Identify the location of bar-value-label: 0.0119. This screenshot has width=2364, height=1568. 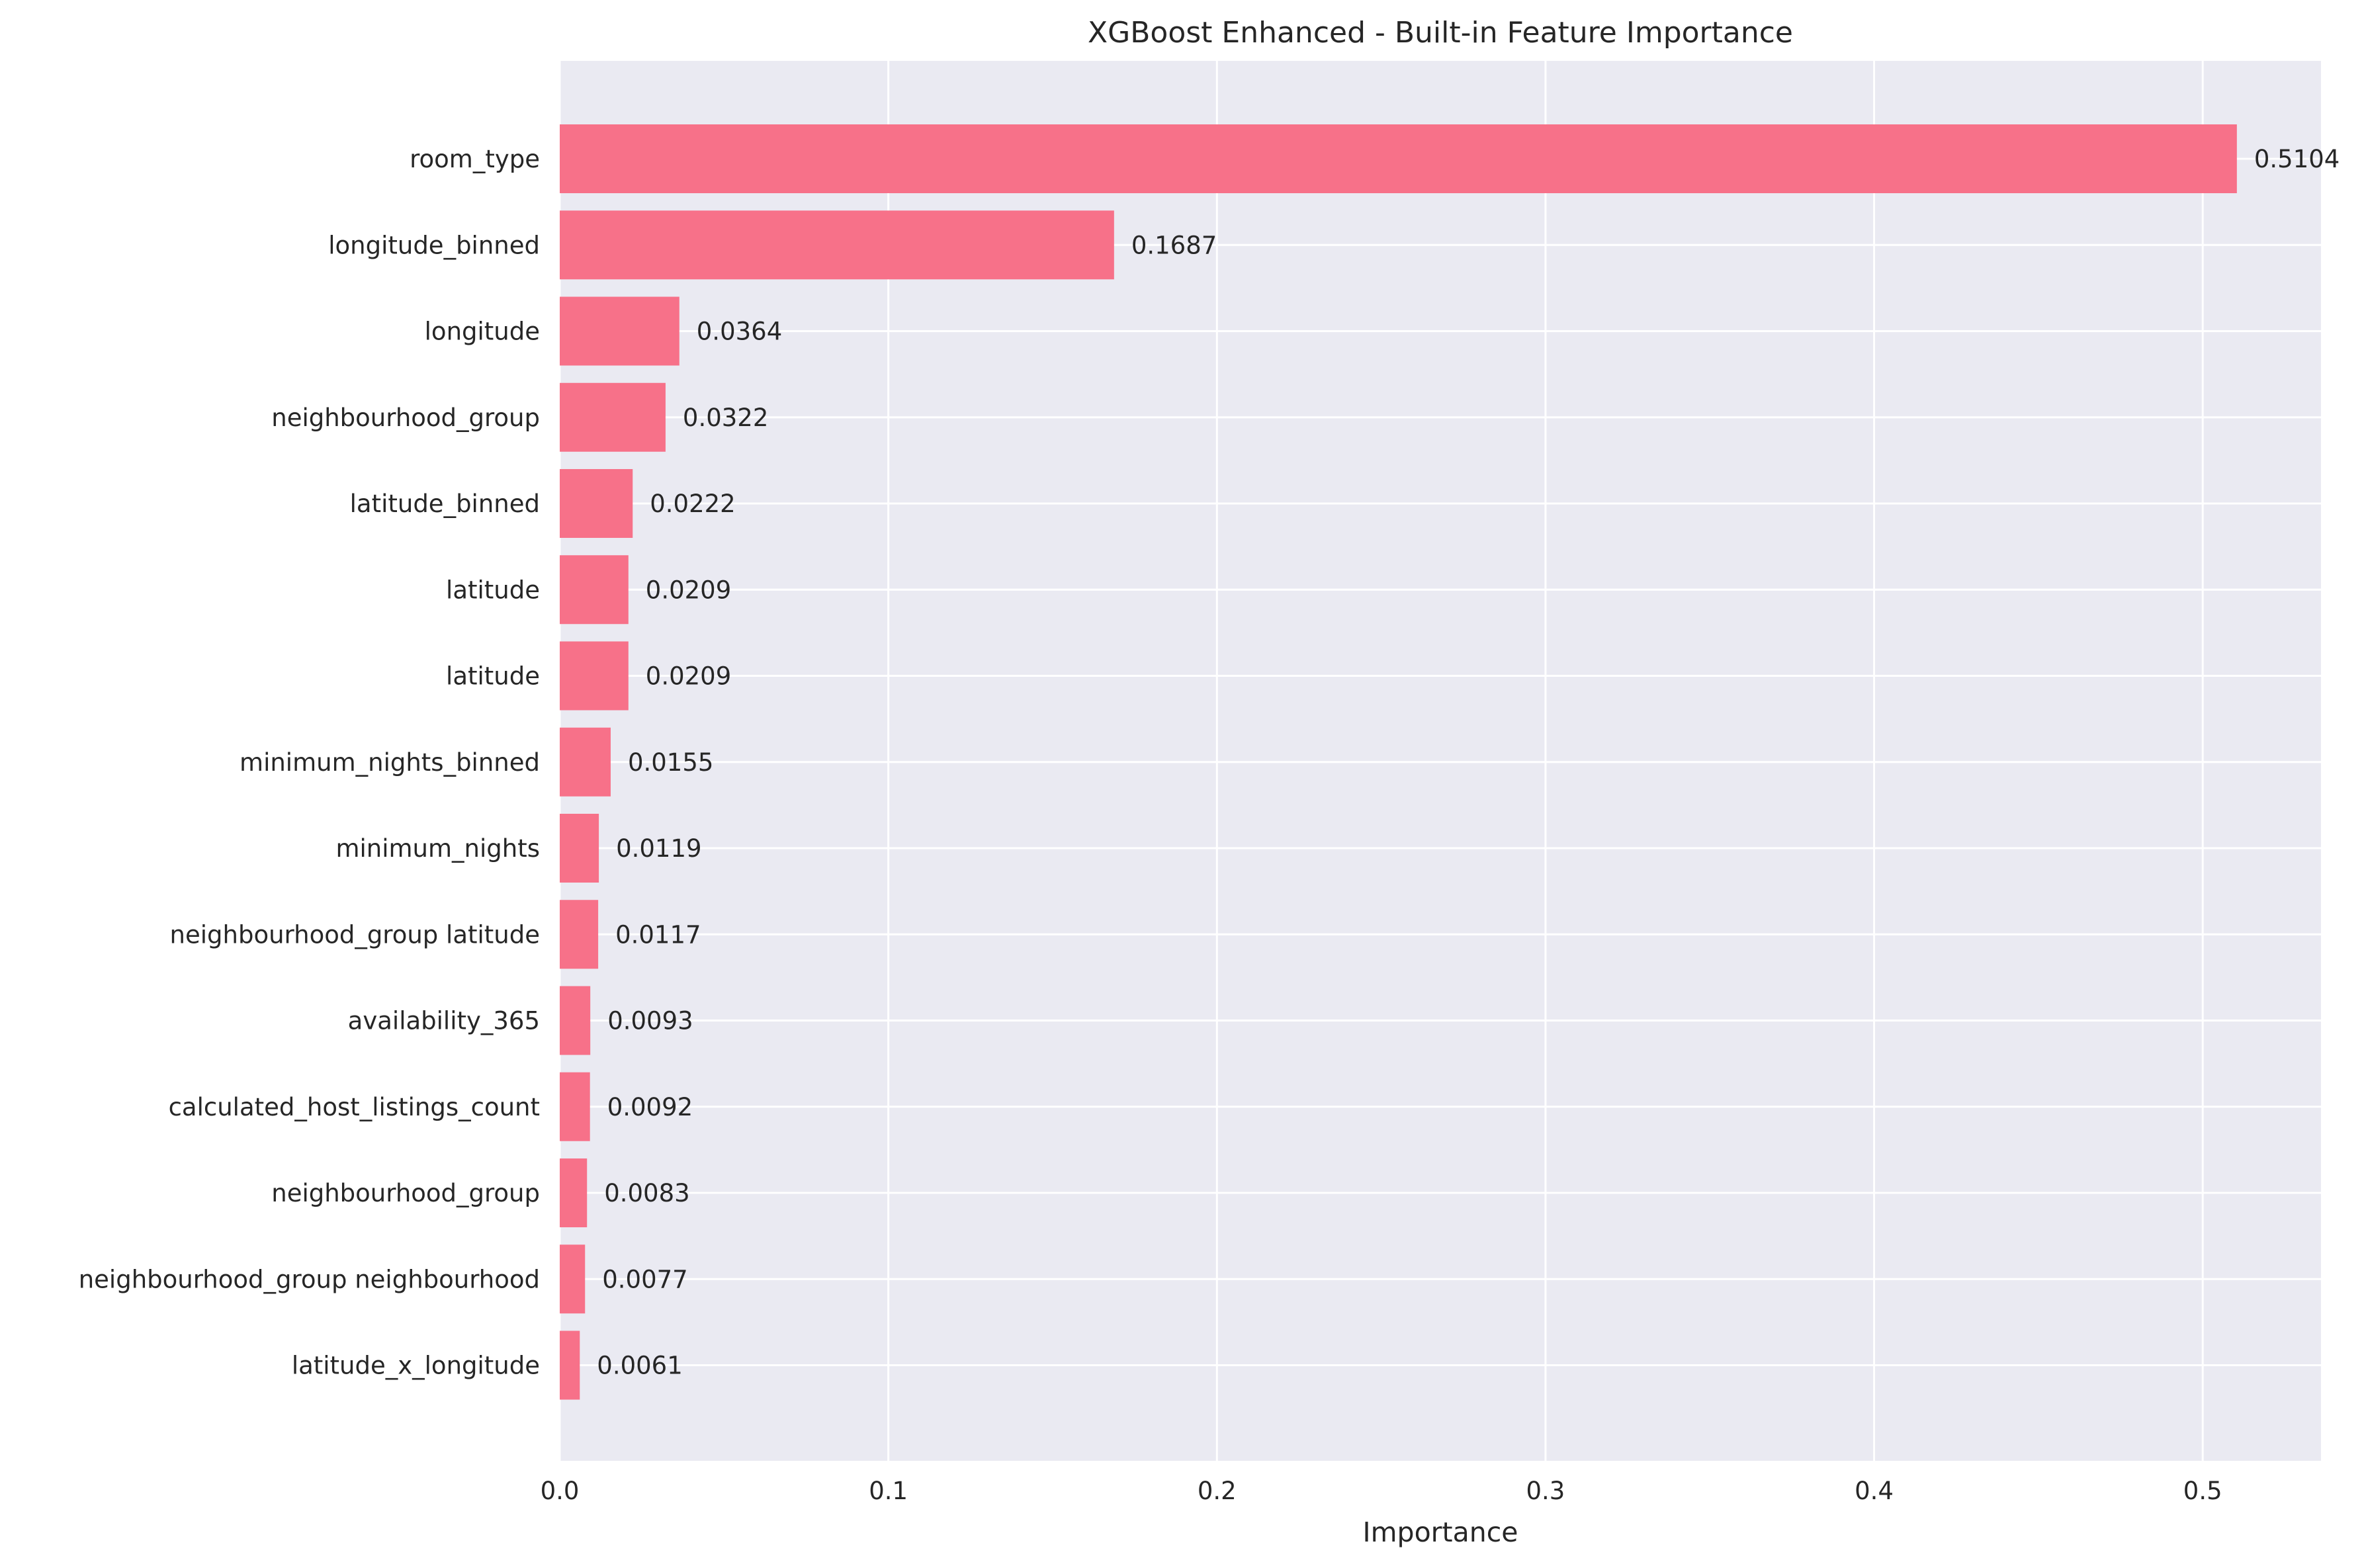
(658, 849).